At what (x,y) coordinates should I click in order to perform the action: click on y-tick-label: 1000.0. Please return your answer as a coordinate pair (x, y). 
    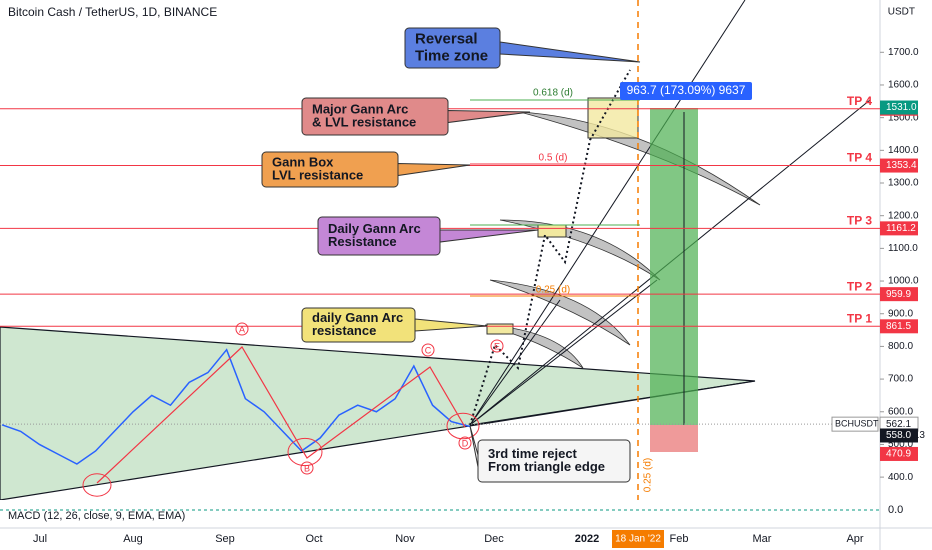
    Looking at the image, I should click on (903, 281).